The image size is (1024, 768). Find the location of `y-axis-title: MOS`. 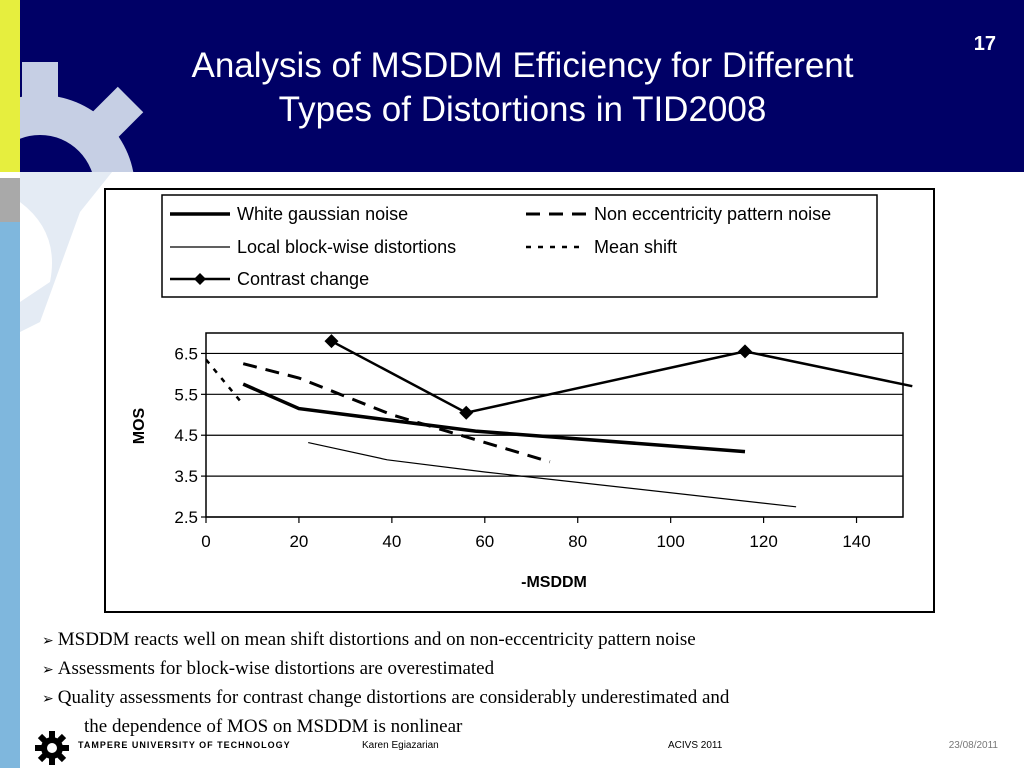

y-axis-title: MOS is located at coordinates (139, 425).